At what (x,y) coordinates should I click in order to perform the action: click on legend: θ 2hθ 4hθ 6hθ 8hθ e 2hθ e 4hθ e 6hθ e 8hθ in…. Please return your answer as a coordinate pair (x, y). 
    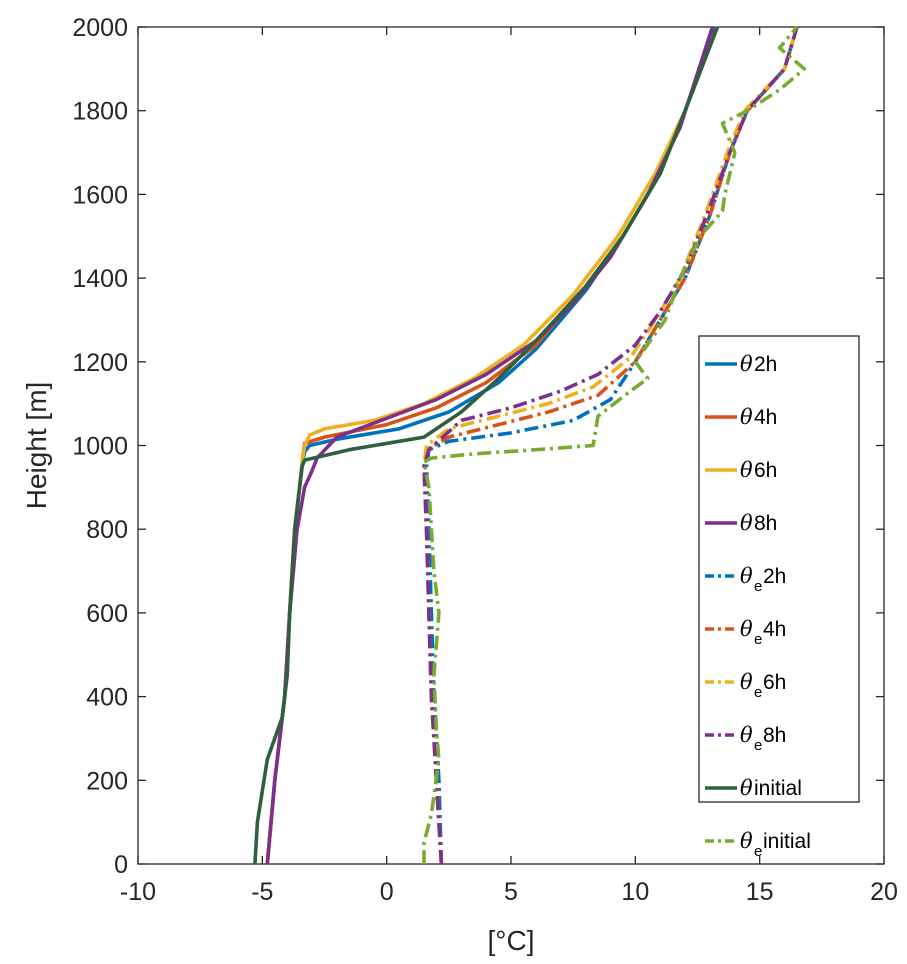
    Looking at the image, I should click on (779, 597).